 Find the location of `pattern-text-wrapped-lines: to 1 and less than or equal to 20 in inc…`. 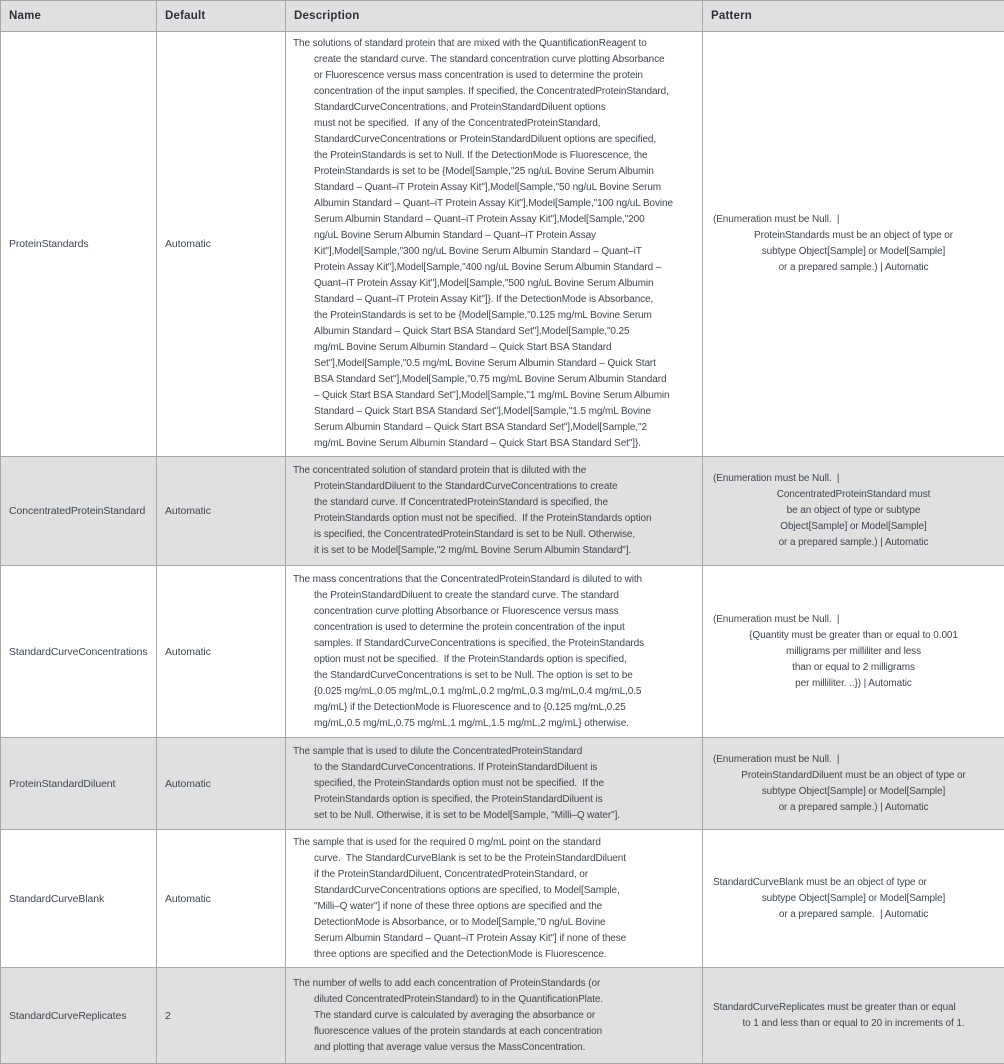

pattern-text-wrapped-lines: to 1 and less than or equal to 20 in inc… is located at coordinates (853, 1023).